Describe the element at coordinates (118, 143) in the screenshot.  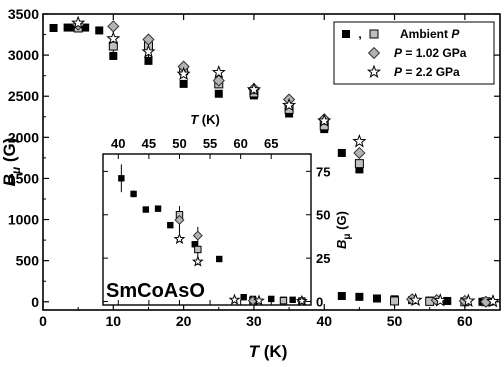
I see `inset-x-tick-label: 40` at that location.